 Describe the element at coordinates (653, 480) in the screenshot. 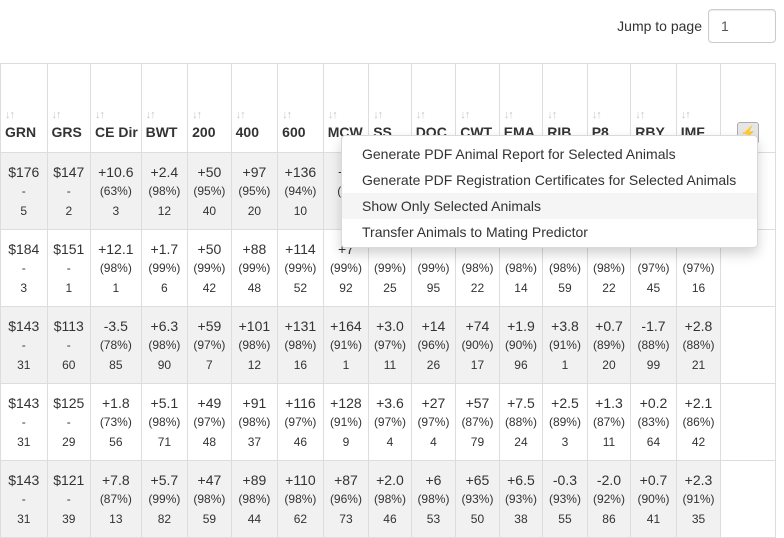

I see `cell-value: +0.7` at that location.